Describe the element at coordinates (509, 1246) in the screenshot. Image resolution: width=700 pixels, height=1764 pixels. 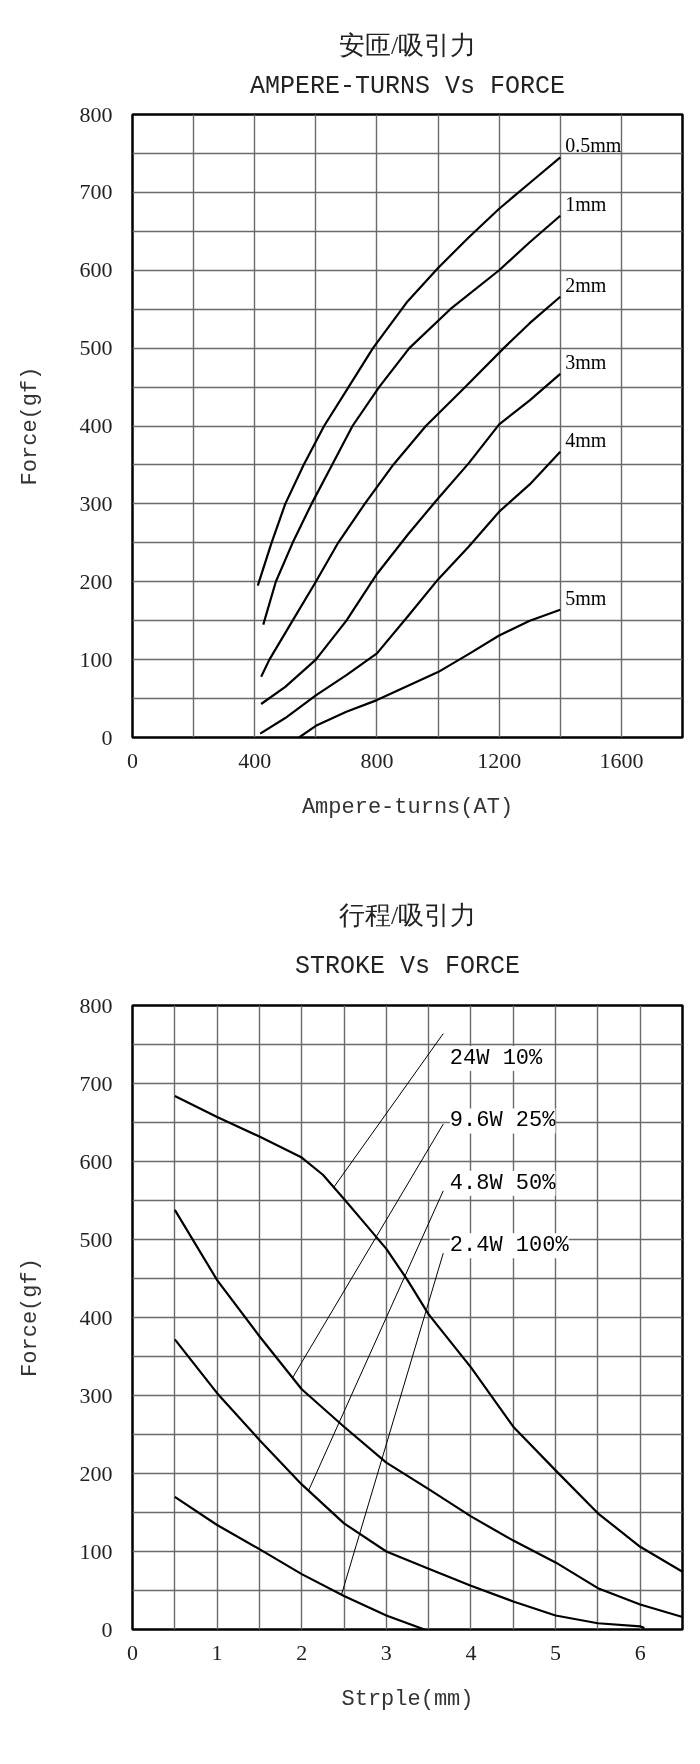
I see `text: 2.4W 100%` at that location.